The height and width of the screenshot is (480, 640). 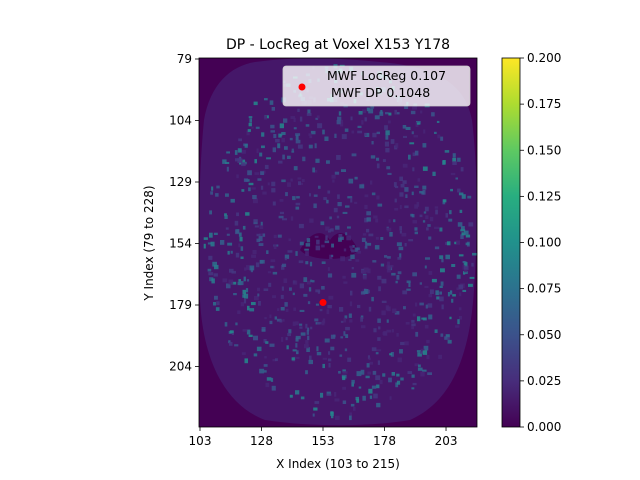 What do you see at coordinates (149, 243) in the screenshot?
I see `y-axis-label: Y Index (79 to 228)` at bounding box center [149, 243].